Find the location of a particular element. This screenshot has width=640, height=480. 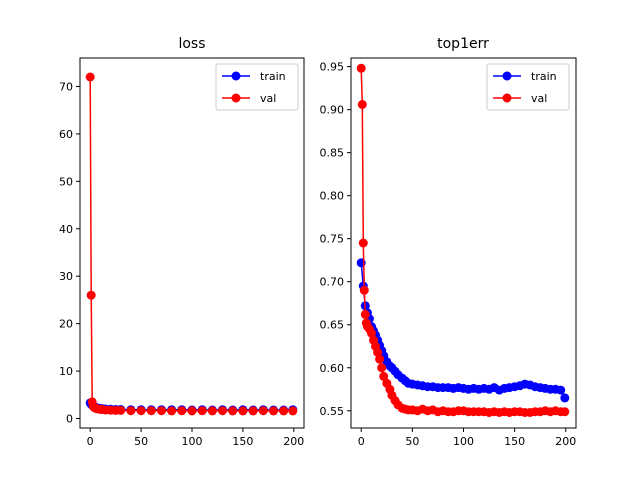

top1err-ytick-label: 0.90 is located at coordinates (332, 110).